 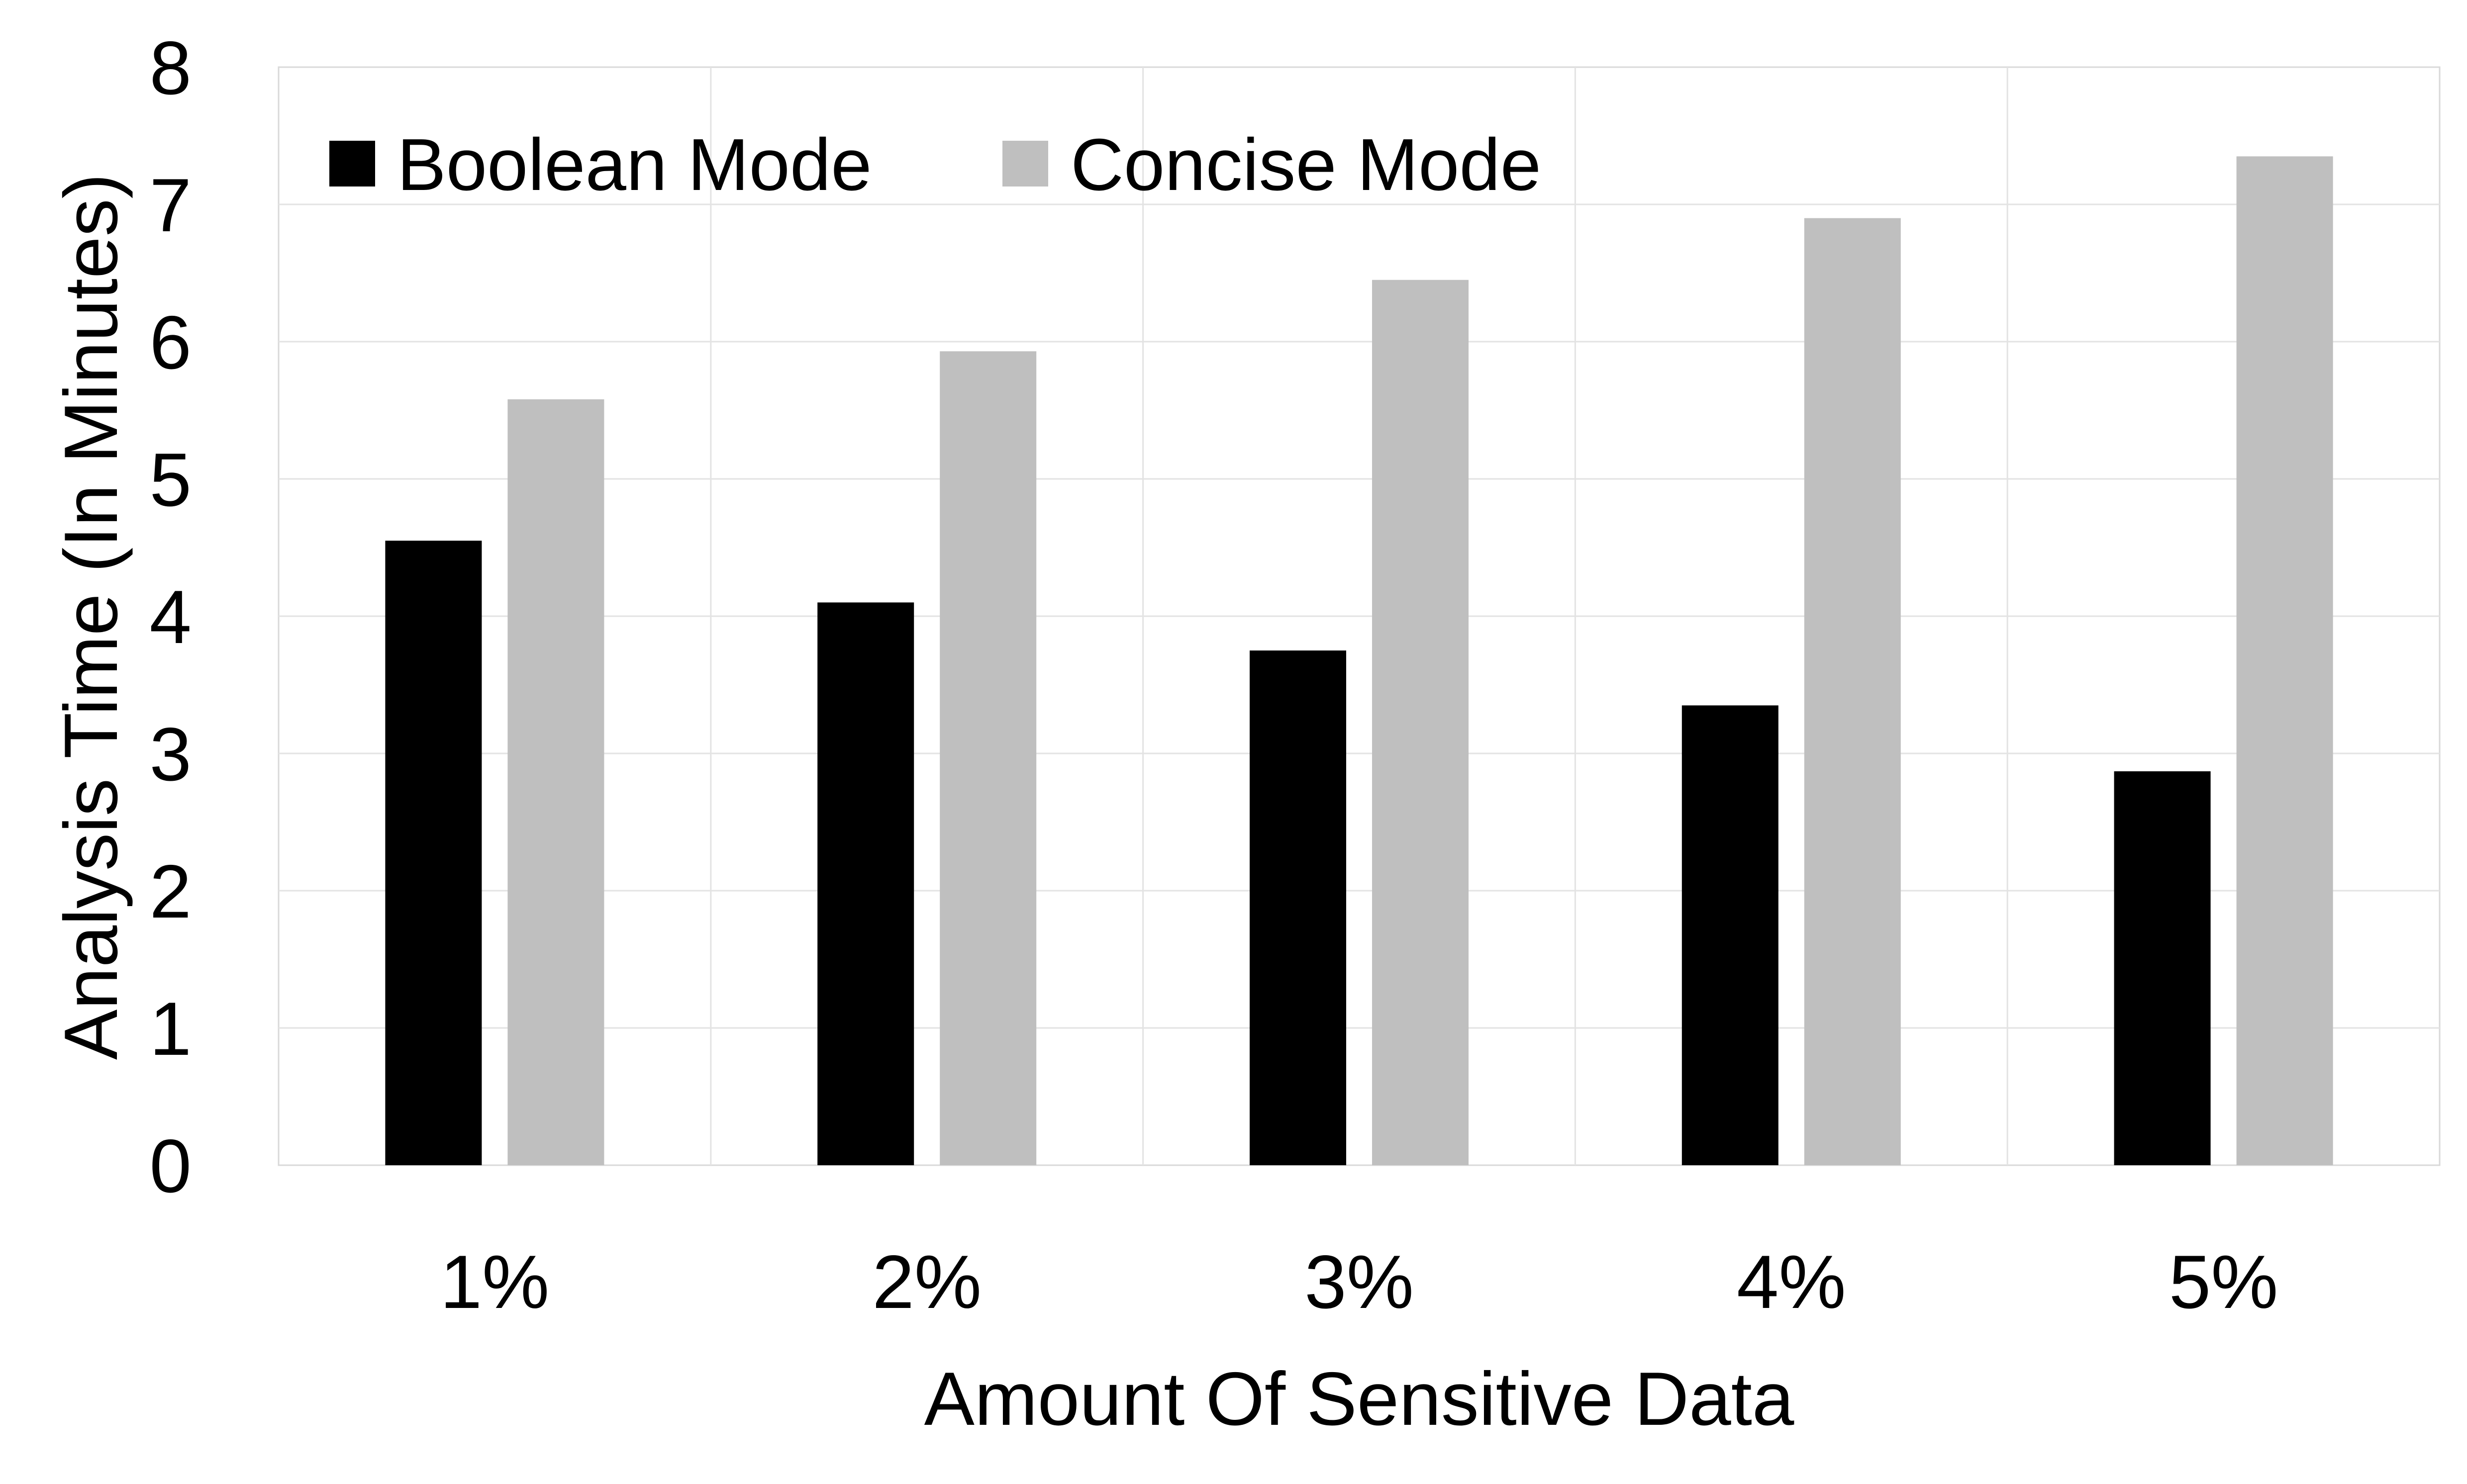 I want to click on y-tick-label: 1, so click(x=170, y=1029).